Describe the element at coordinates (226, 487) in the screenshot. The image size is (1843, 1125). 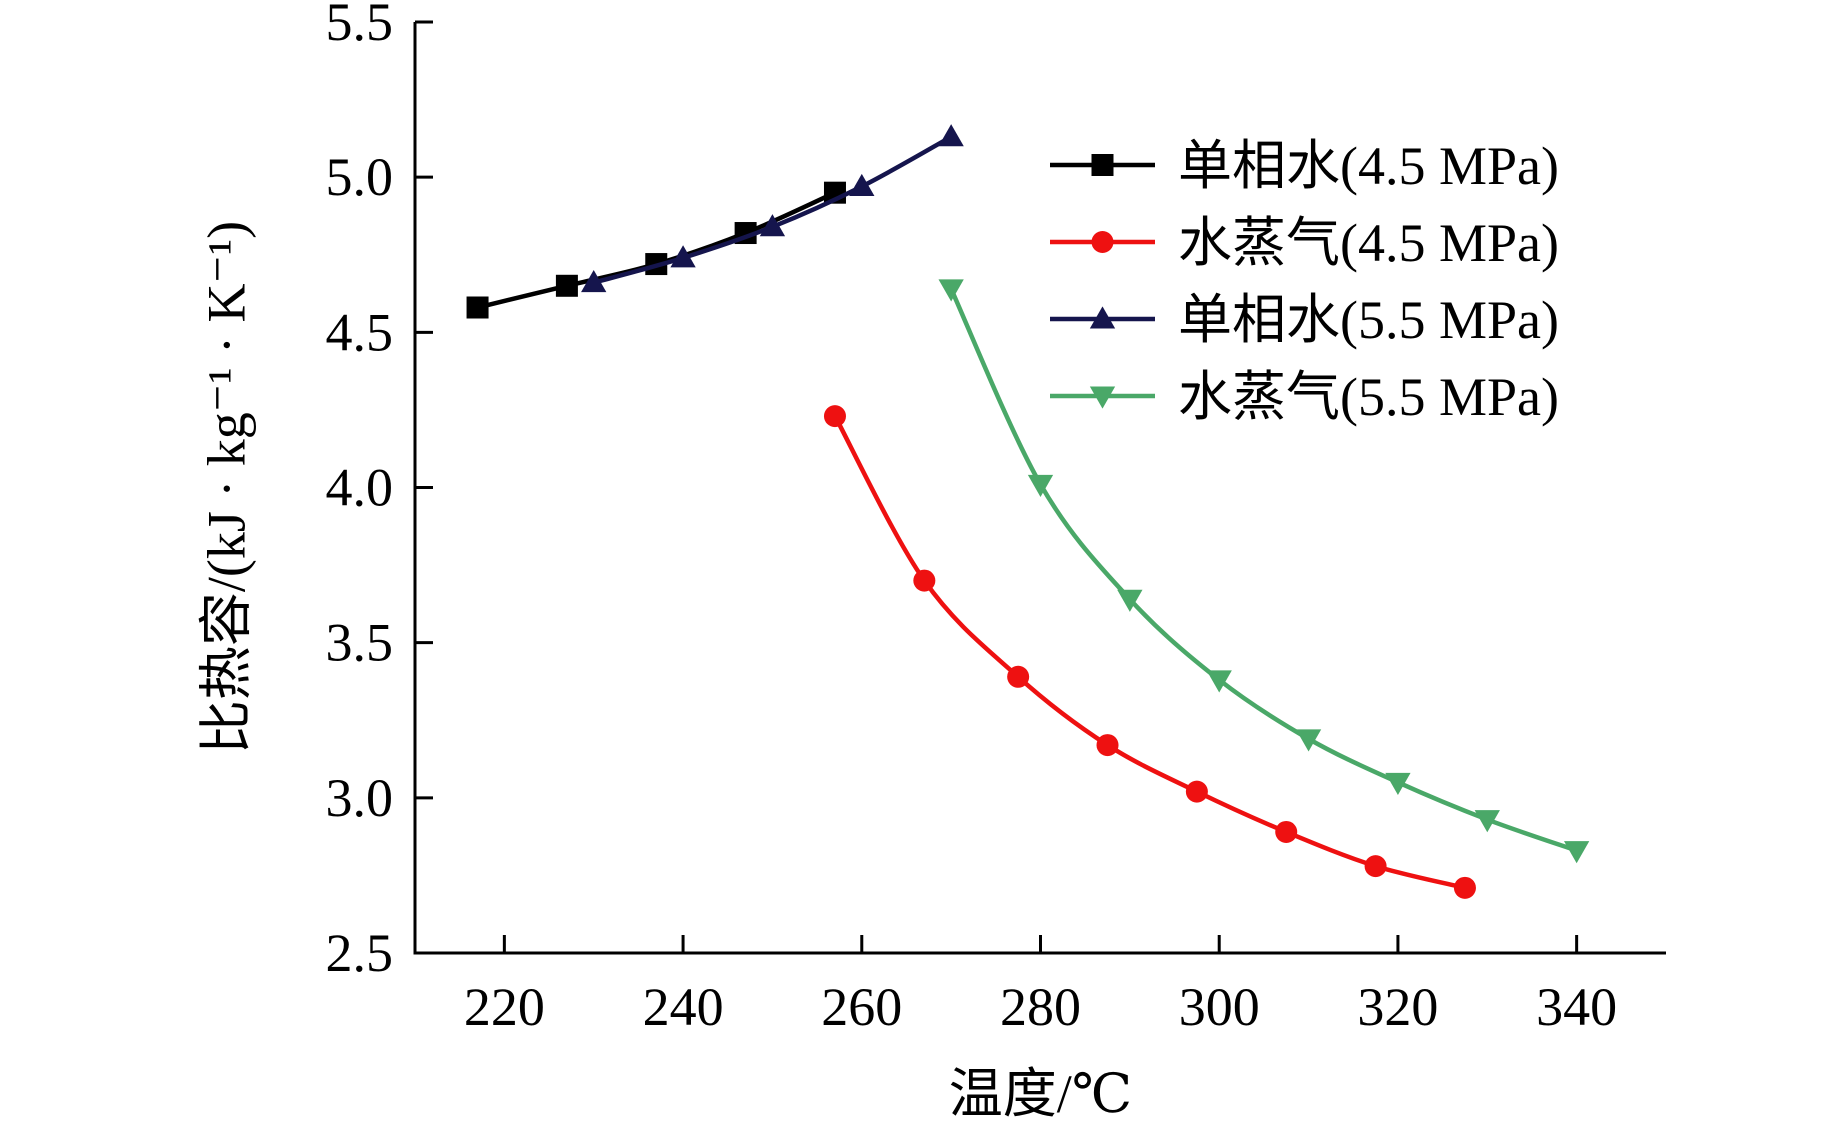
I see `y-axis-title: 比热容/(kJ · kg⁻¹ · K⁻¹)` at that location.